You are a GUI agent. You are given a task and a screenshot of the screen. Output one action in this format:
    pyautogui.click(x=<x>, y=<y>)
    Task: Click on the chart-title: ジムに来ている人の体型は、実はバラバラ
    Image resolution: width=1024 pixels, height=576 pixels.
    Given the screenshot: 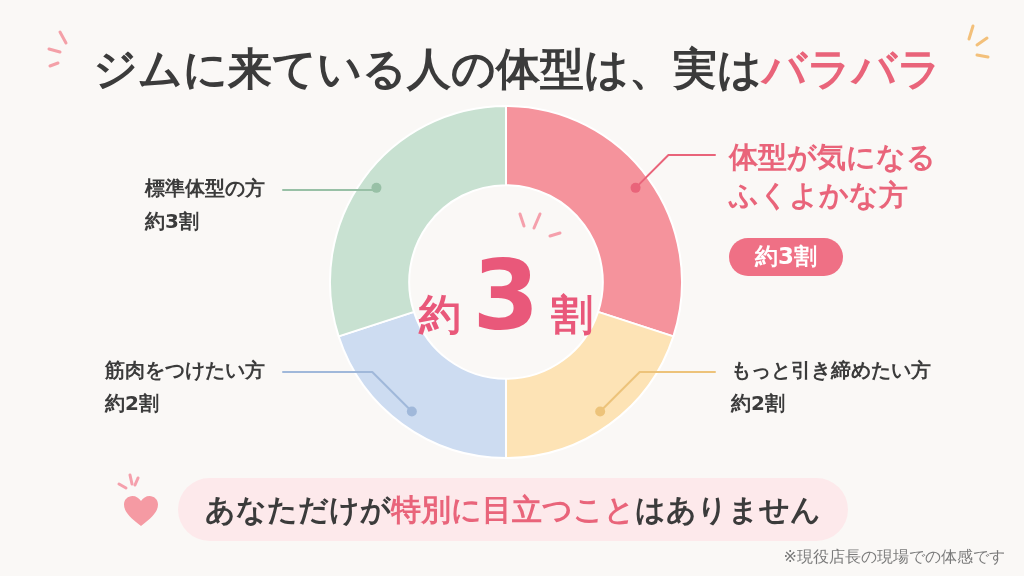 What is the action you would take?
    pyautogui.click(x=517, y=68)
    